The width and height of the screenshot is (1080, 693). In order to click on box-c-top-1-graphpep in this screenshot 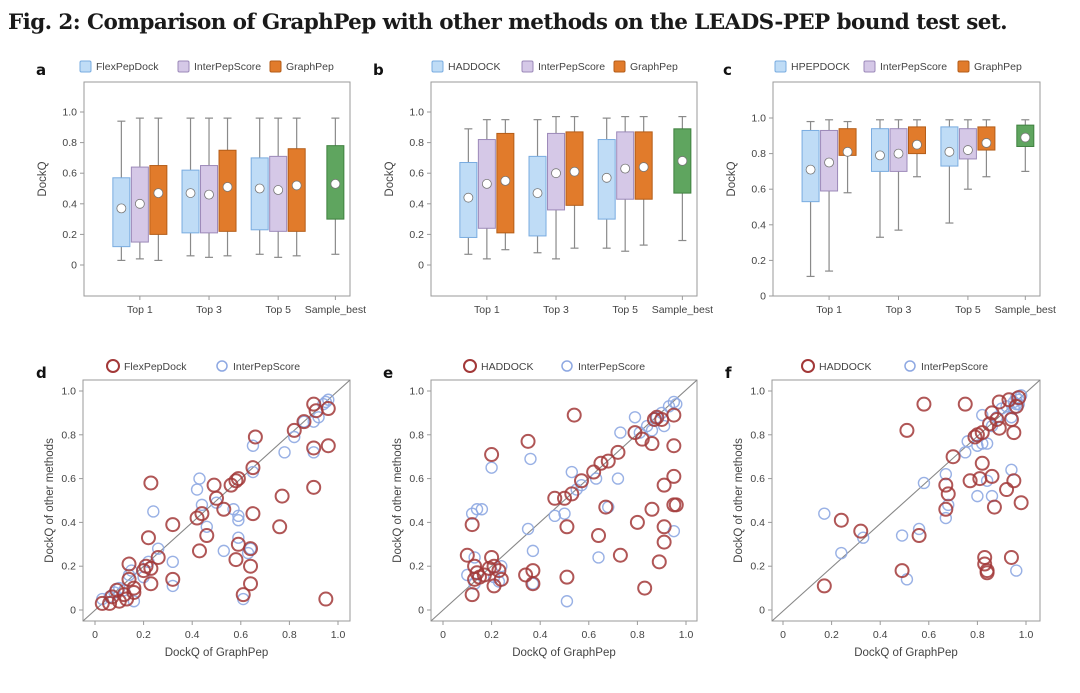, I will do `click(847, 157)`.